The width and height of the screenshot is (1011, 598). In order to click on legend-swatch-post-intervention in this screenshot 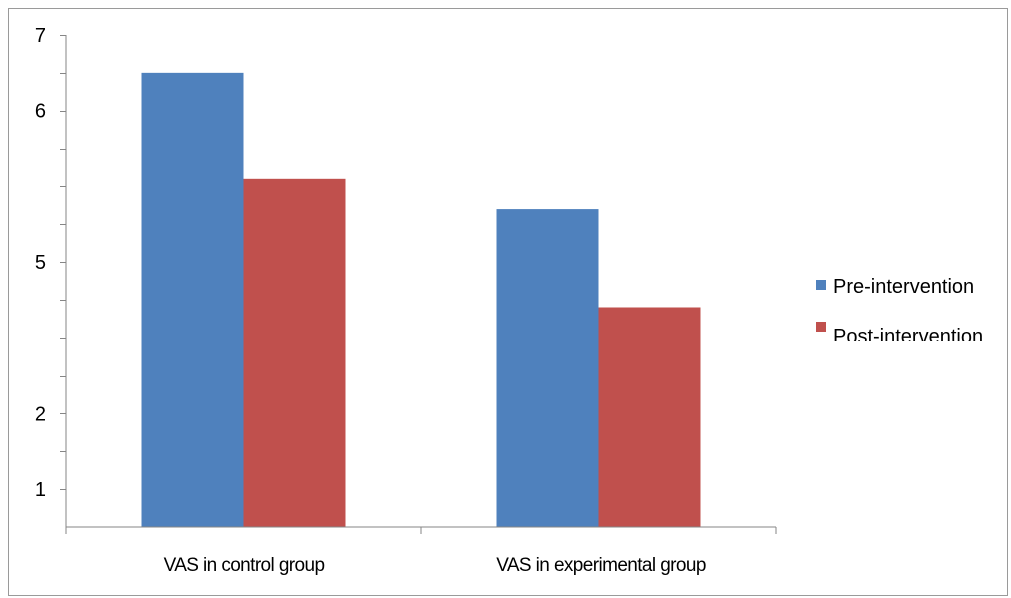, I will do `click(821, 327)`.